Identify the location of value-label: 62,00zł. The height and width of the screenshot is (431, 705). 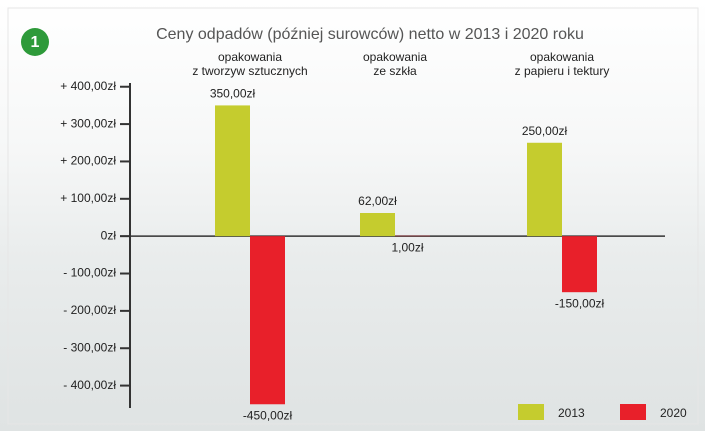
(377, 201).